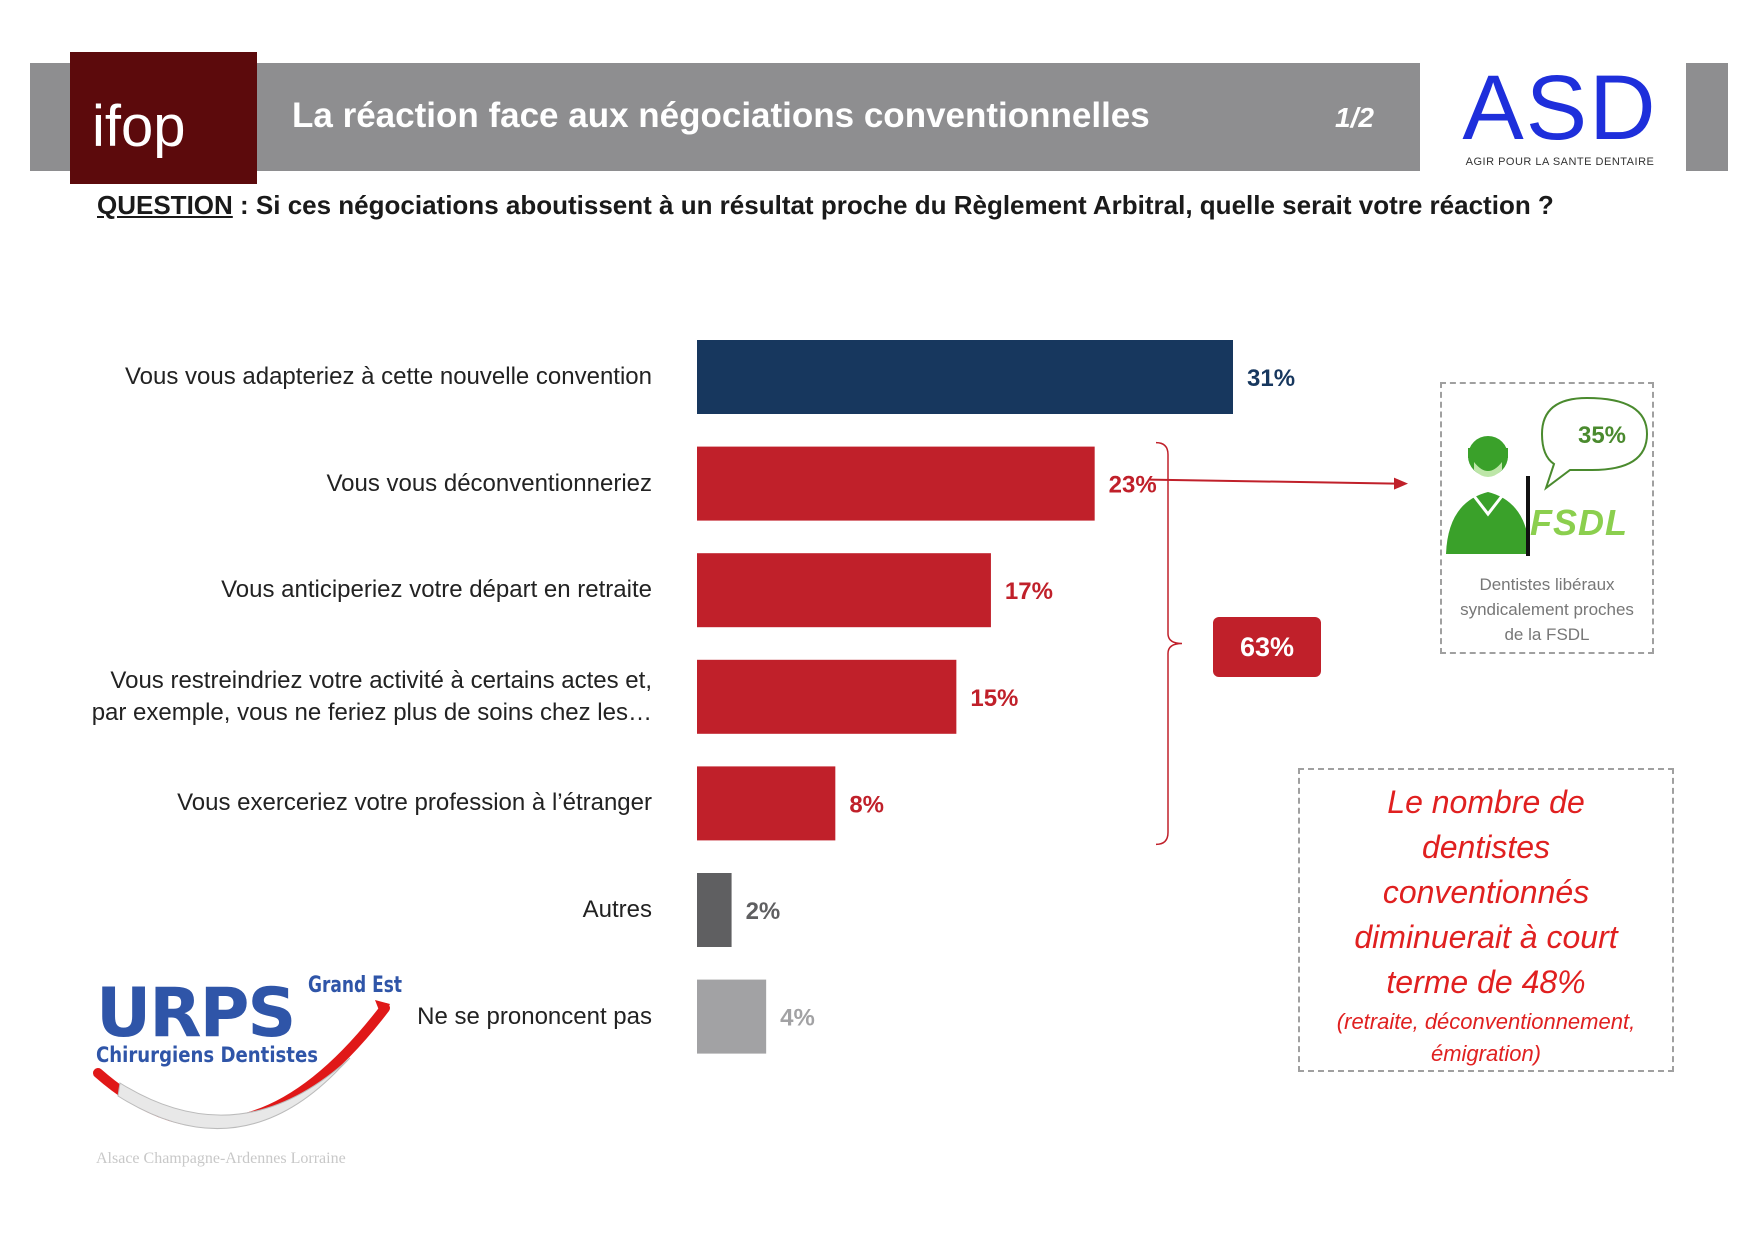 Image resolution: width=1754 pixels, height=1239 pixels. What do you see at coordinates (1133, 485) in the screenshot?
I see `bar-value-label: 23%` at bounding box center [1133, 485].